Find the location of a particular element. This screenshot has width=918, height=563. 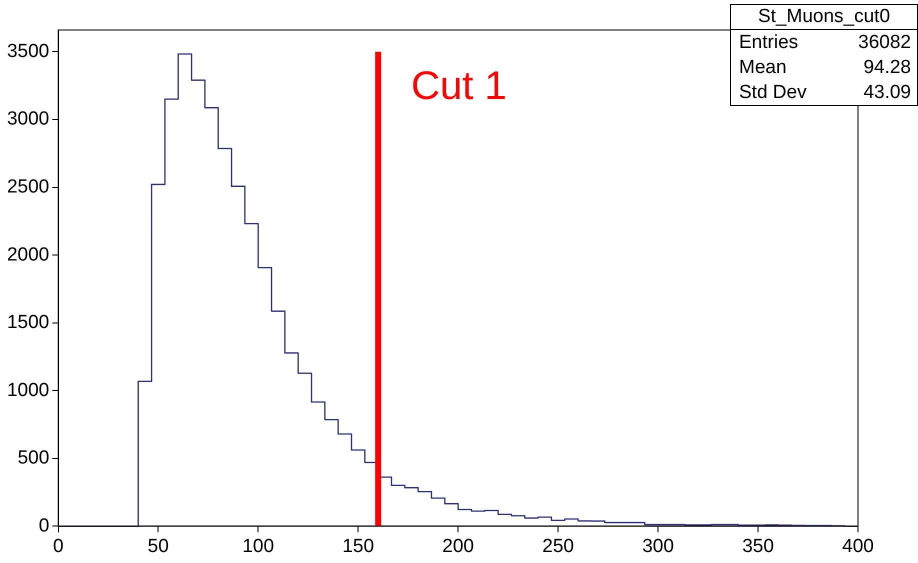

y-tick-label: 2000 is located at coordinates (28, 255).